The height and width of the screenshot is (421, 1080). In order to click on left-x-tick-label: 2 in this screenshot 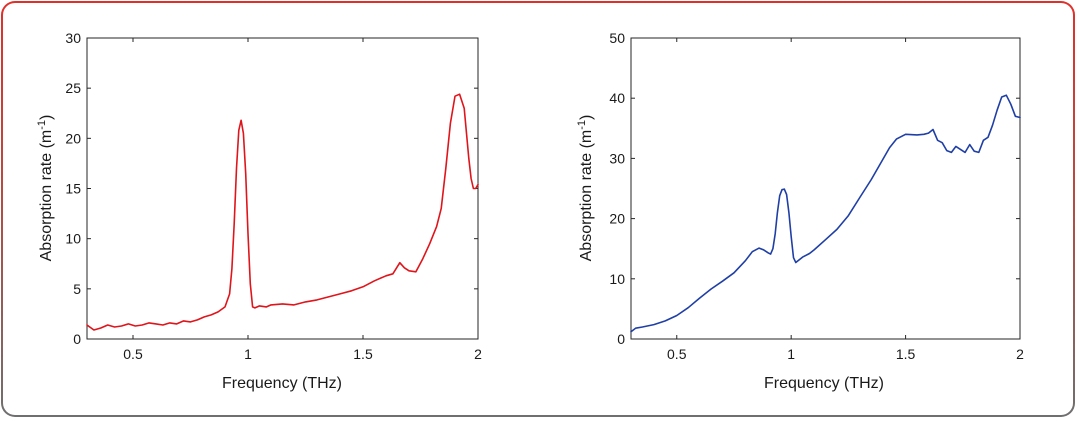, I will do `click(478, 354)`.